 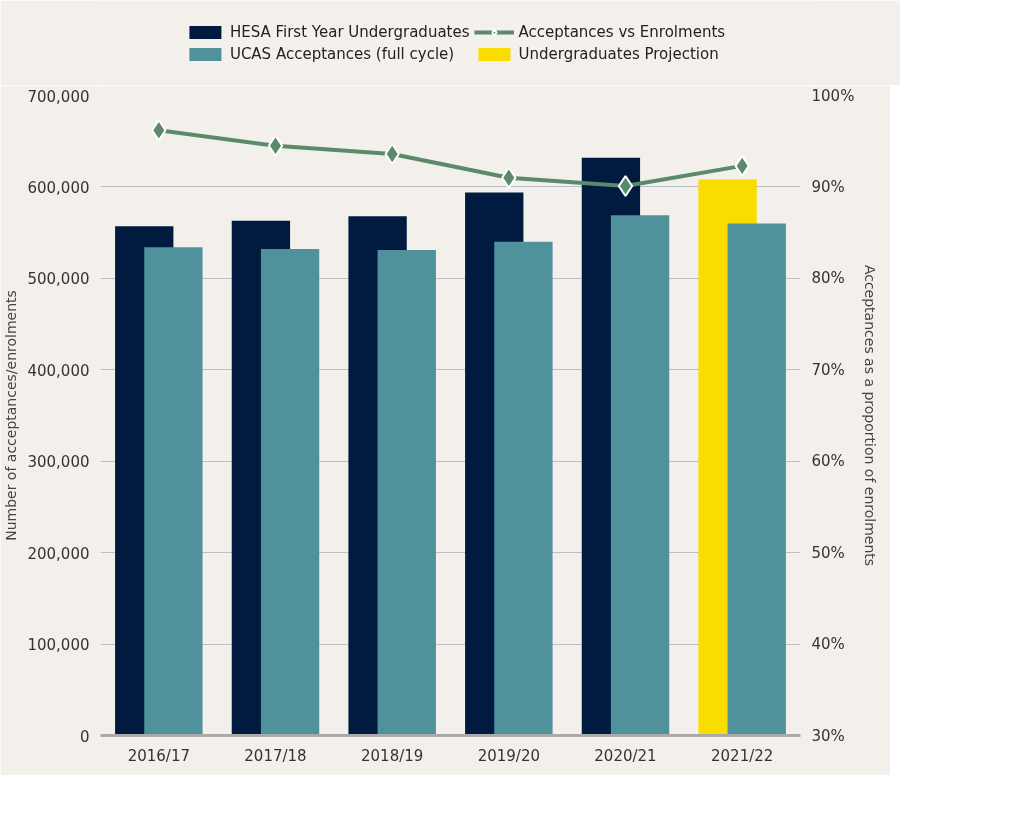 I want to click on y-tick-label: 0, so click(x=84, y=736).